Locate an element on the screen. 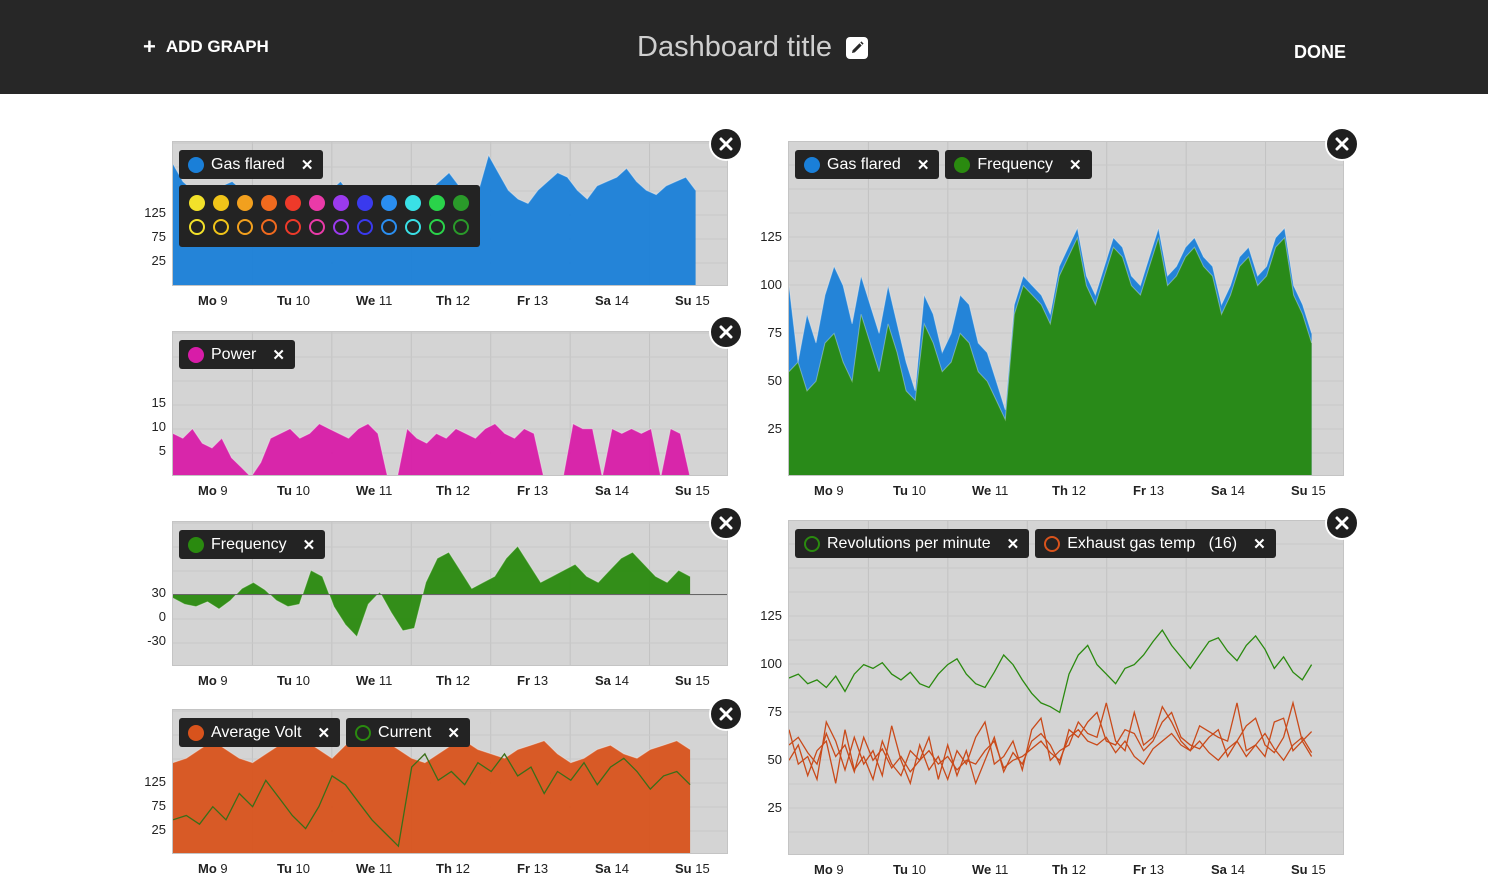 The height and width of the screenshot is (892, 1488). x-tick-label: Su 15 is located at coordinates (692, 680).